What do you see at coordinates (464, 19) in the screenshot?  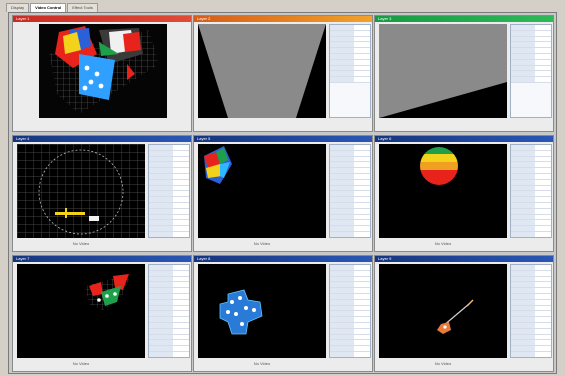 I see `layer-header-3: Layer 3` at bounding box center [464, 19].